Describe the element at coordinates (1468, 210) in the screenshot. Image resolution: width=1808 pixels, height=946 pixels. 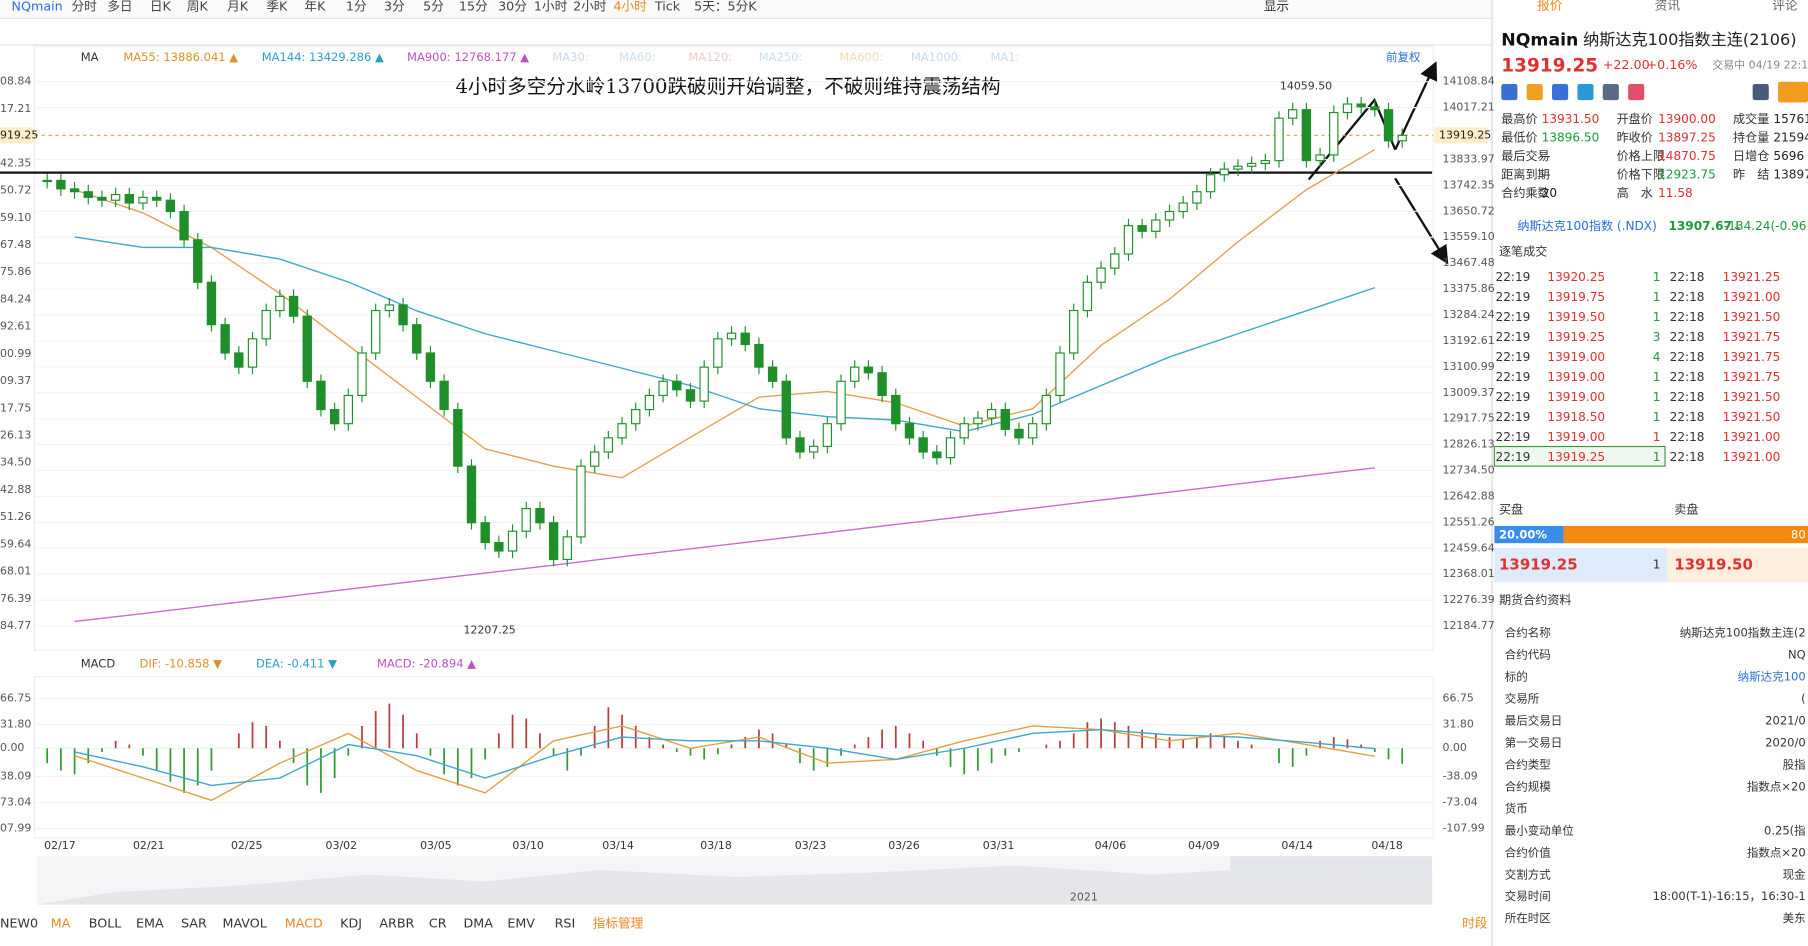
I see `y-tick-label: 13650.72` at that location.